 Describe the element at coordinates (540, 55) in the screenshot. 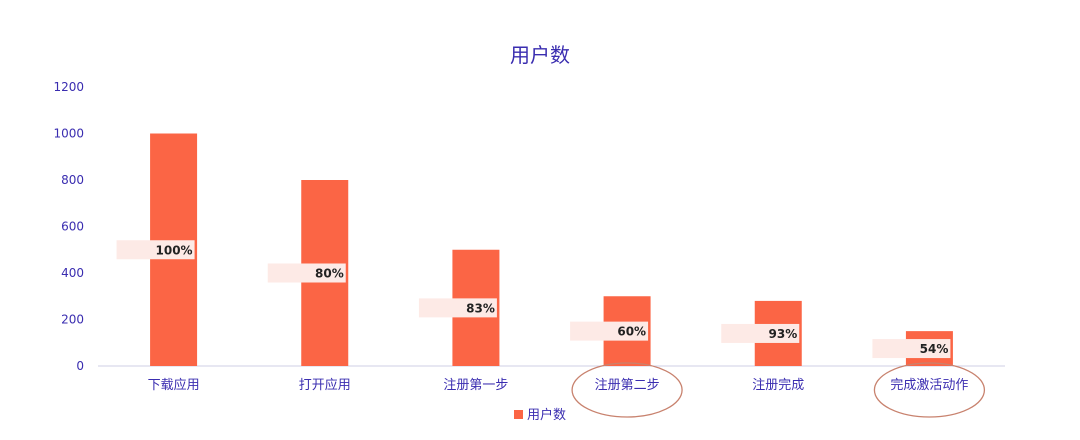

I see `chart-title: 用户数` at that location.